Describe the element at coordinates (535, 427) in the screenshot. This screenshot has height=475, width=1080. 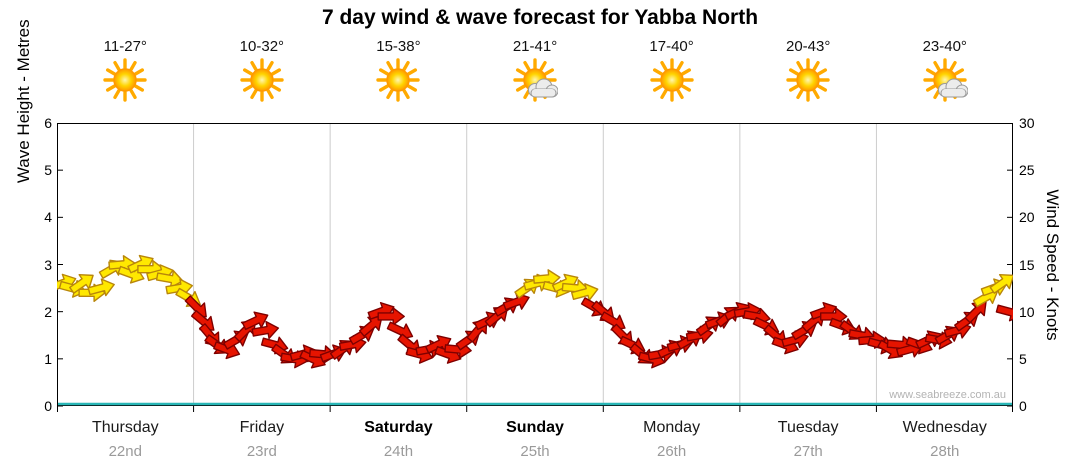
I see `day-name: Sunday` at that location.